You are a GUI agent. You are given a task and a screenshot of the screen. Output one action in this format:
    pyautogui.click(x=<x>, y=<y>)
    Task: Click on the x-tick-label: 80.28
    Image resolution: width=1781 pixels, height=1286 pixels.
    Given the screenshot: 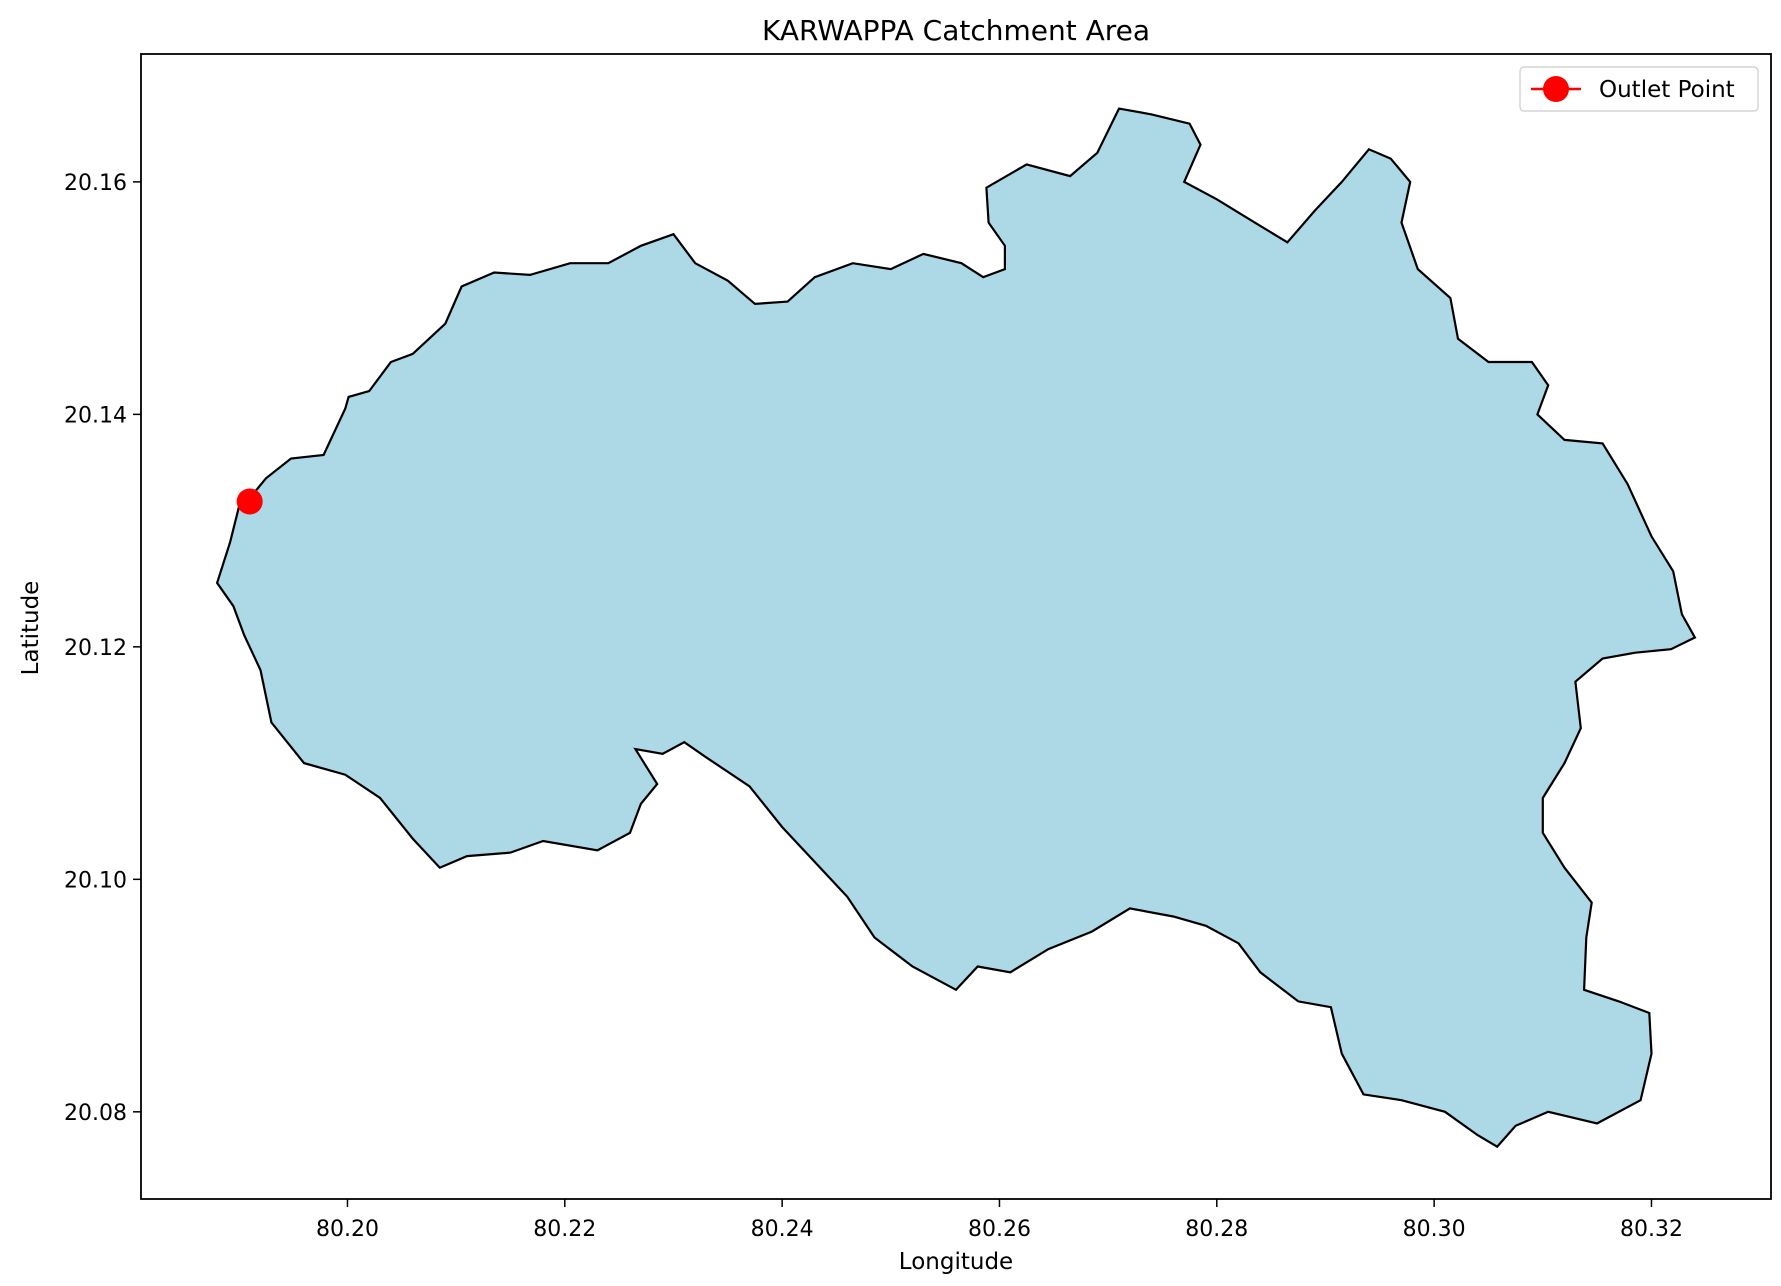 What is the action you would take?
    pyautogui.click(x=1216, y=1229)
    